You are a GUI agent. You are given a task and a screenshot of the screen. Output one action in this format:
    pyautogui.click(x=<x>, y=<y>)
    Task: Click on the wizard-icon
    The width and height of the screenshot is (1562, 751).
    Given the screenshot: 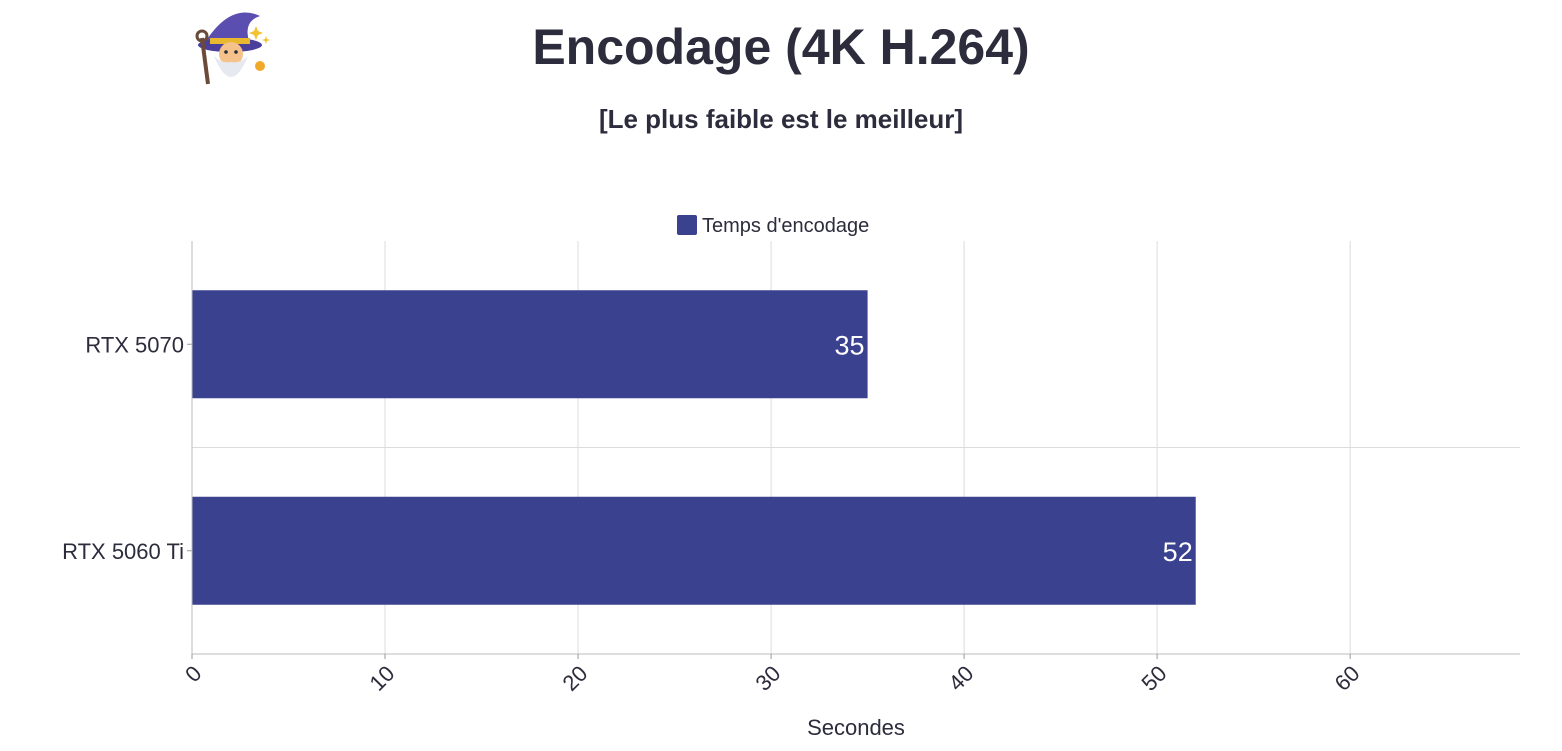 What is the action you would take?
    pyautogui.click(x=232, y=48)
    